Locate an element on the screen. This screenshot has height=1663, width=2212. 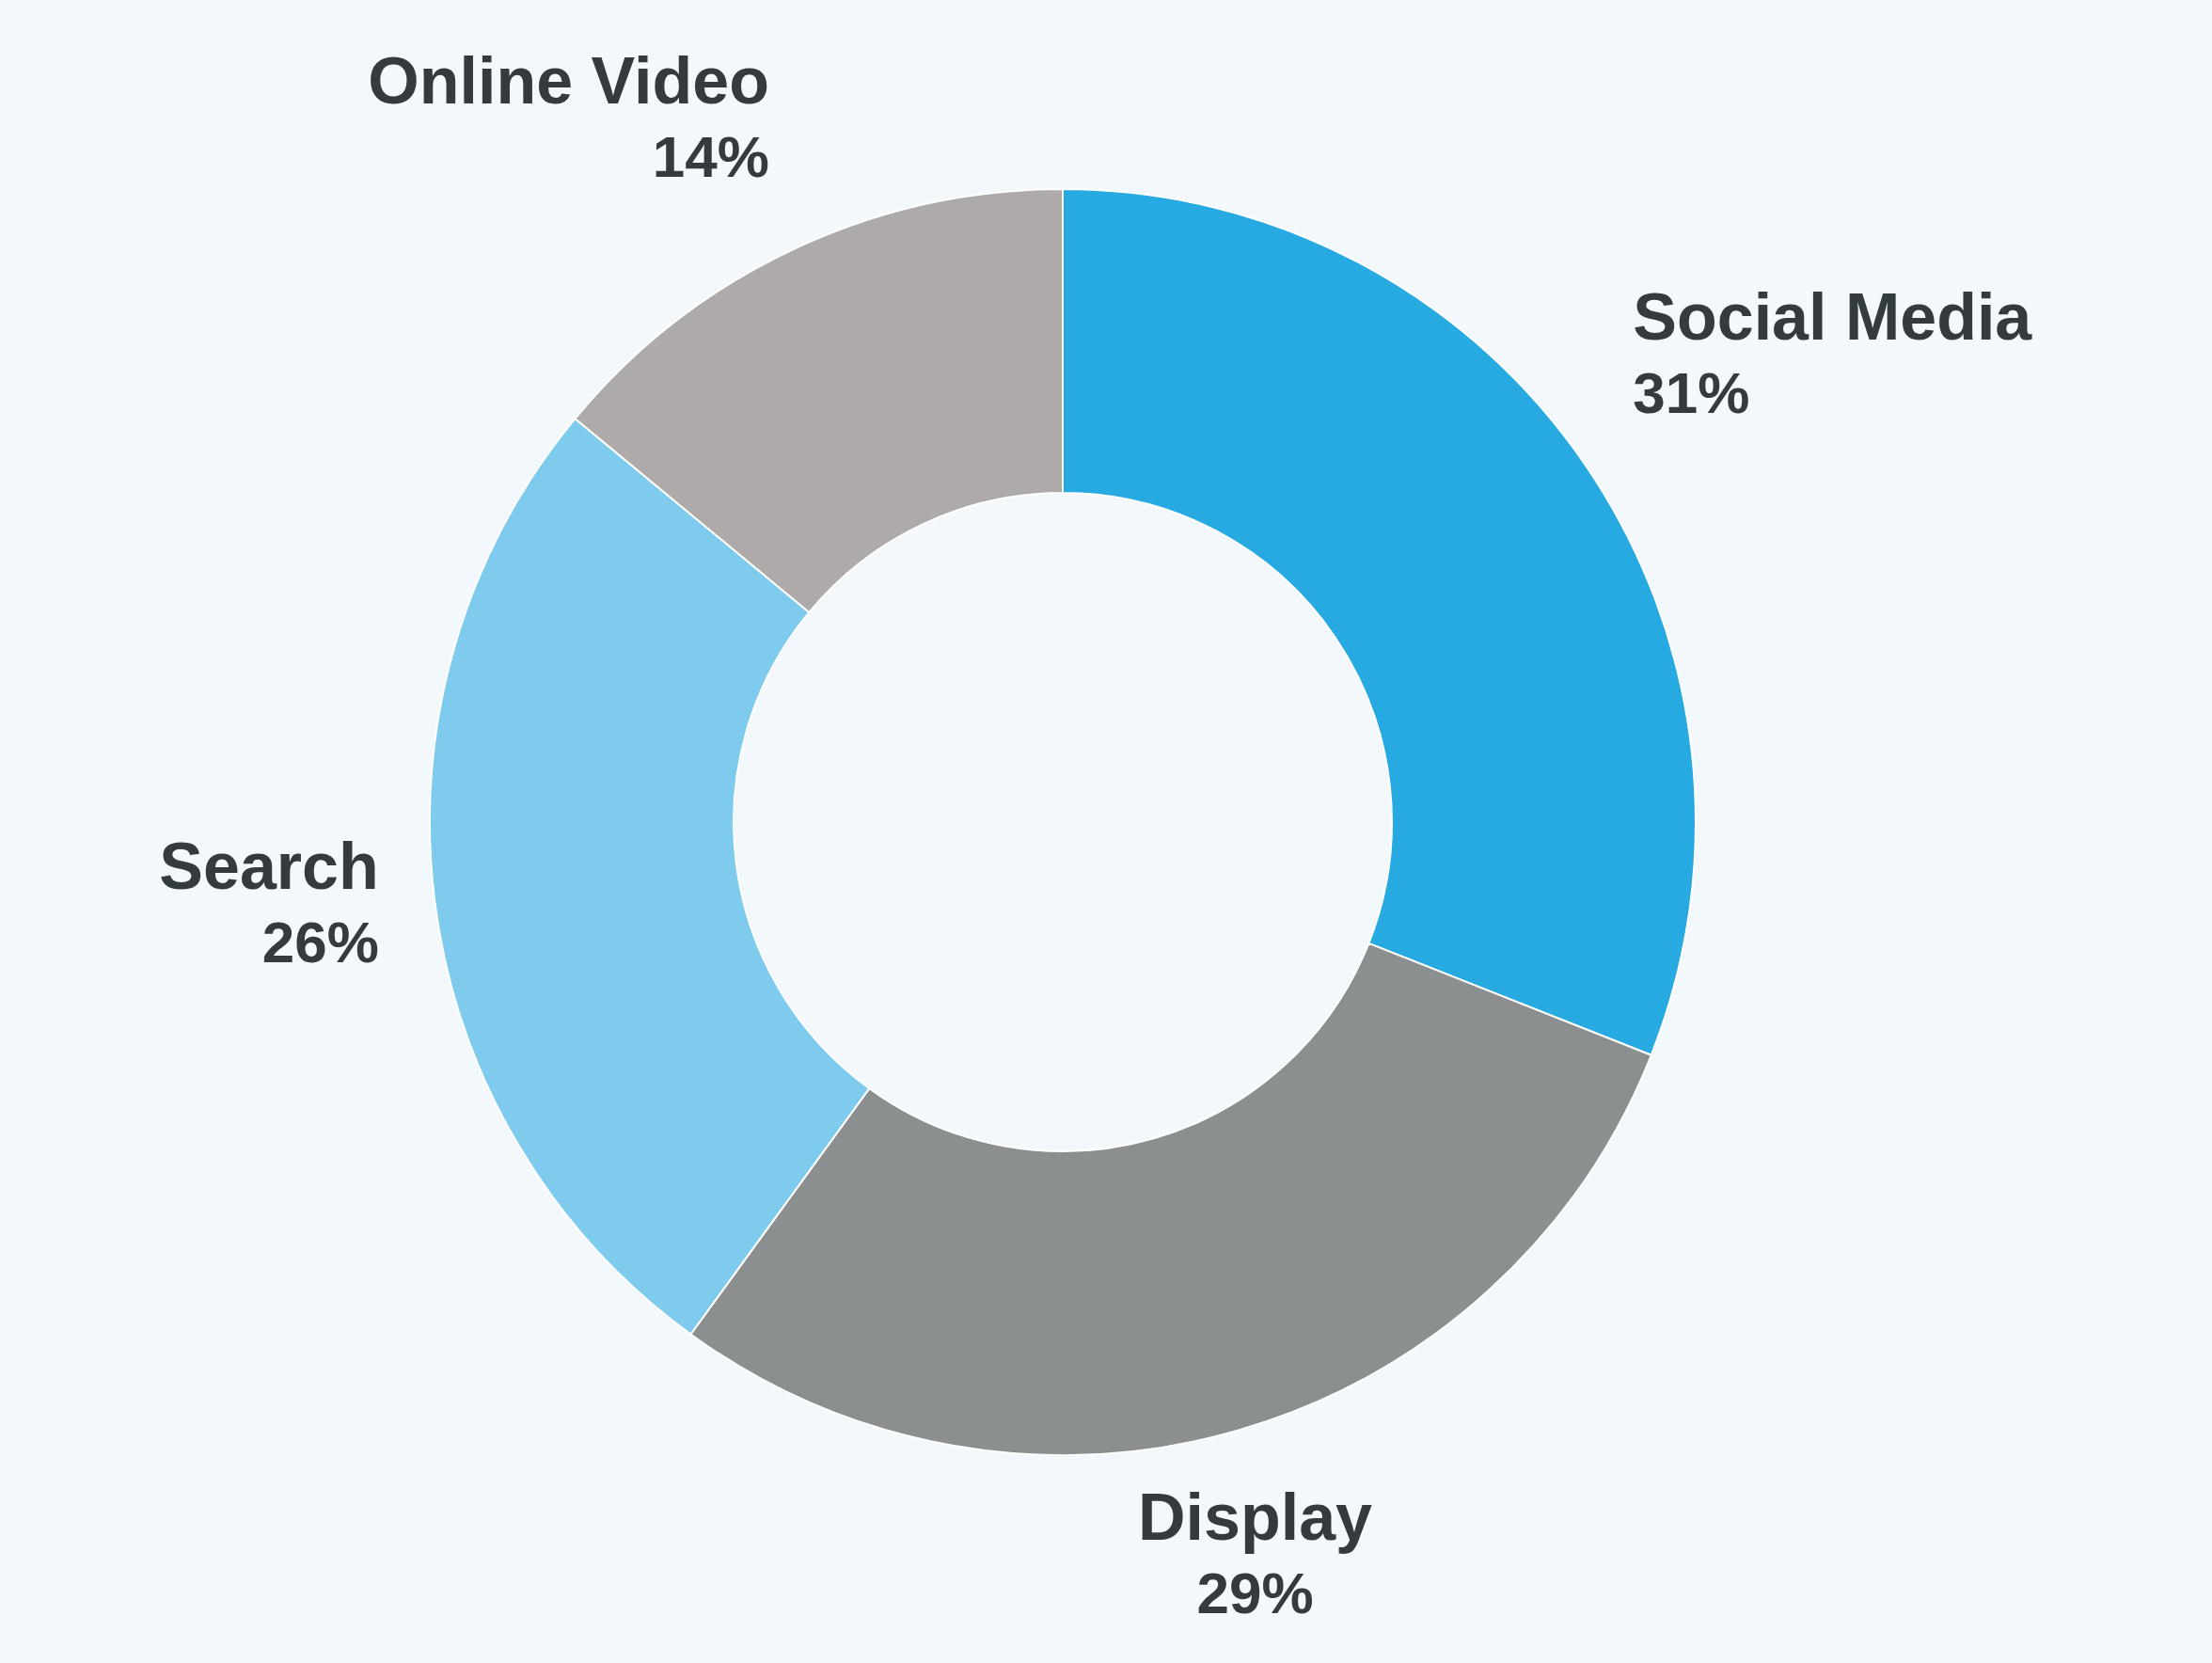
data-label: 14% is located at coordinates (710, 156).